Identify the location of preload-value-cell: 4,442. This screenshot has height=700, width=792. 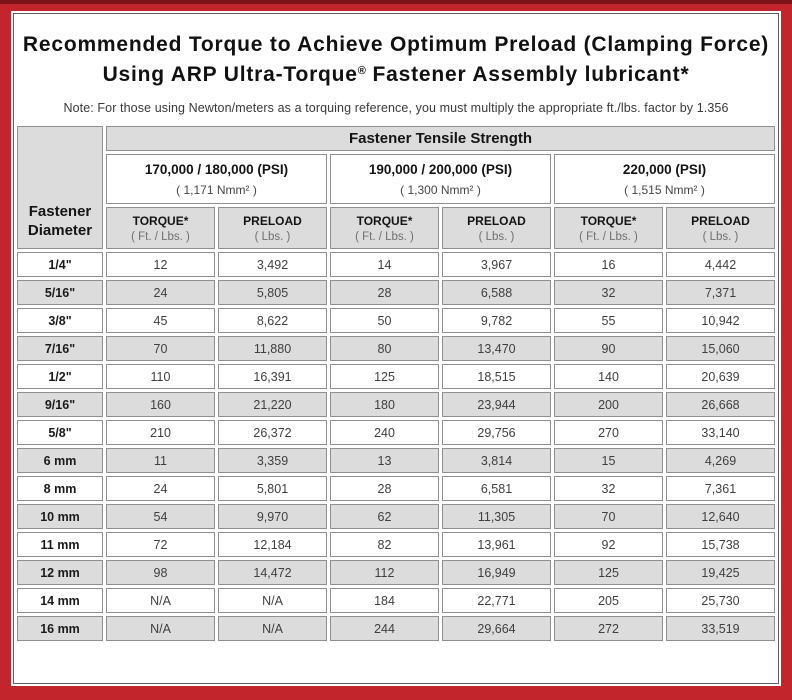
(720, 264).